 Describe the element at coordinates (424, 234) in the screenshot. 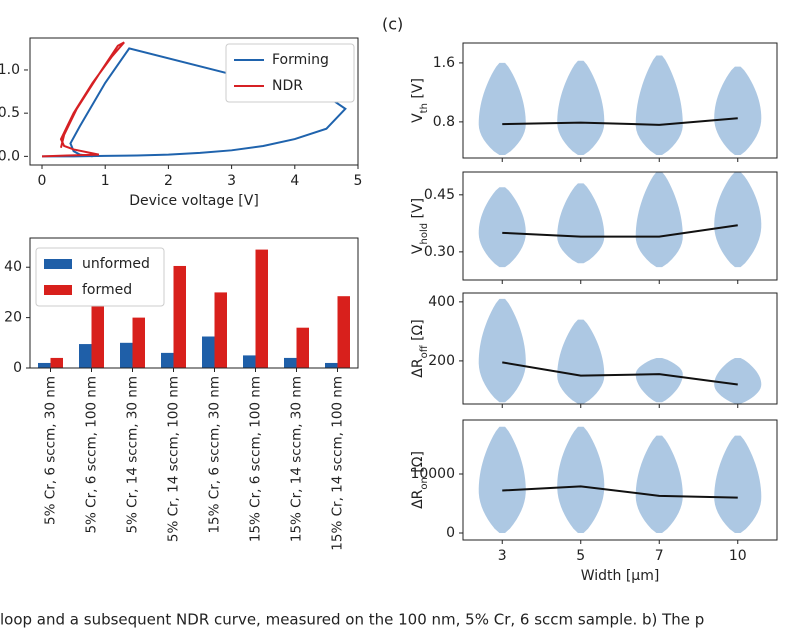

I see `y-axis-label-part: hold` at that location.